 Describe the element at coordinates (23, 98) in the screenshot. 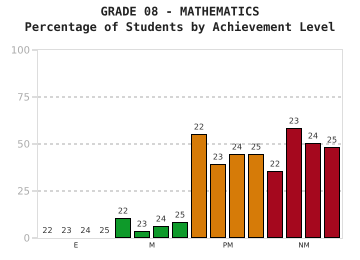

I see `y-tick-label: 75` at that location.